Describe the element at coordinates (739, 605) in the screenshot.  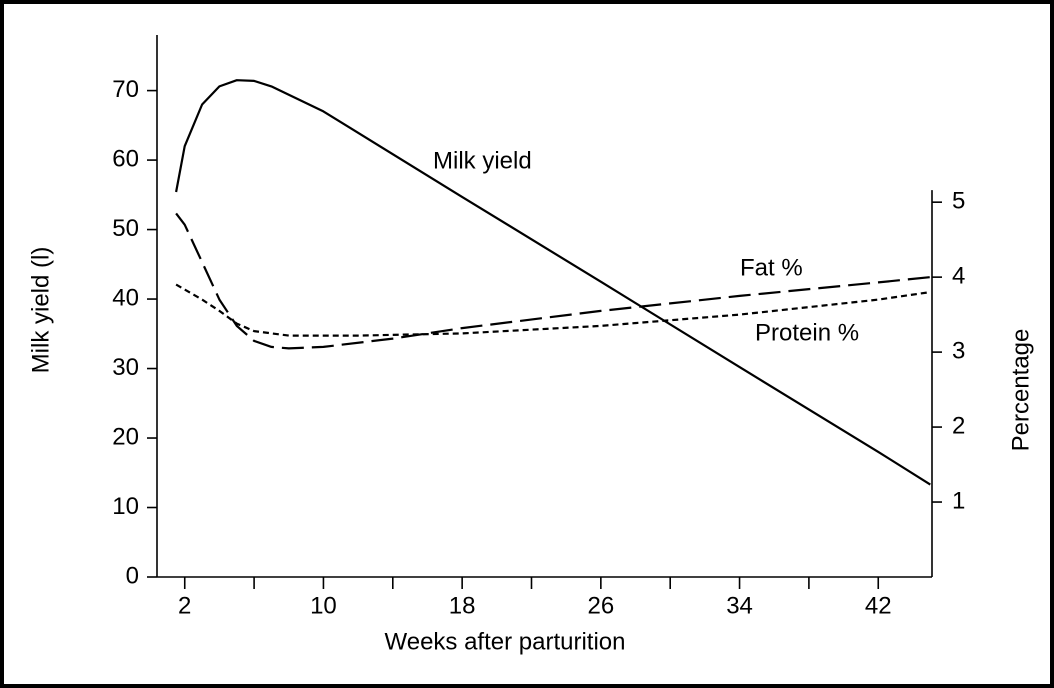
I see `x-tick-label: 34` at that location.